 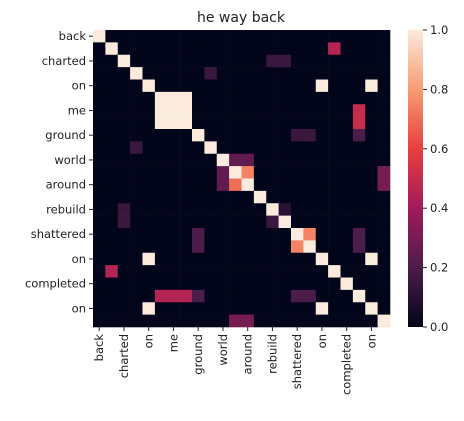 I want to click on y-tick-label: back, so click(x=73, y=36).